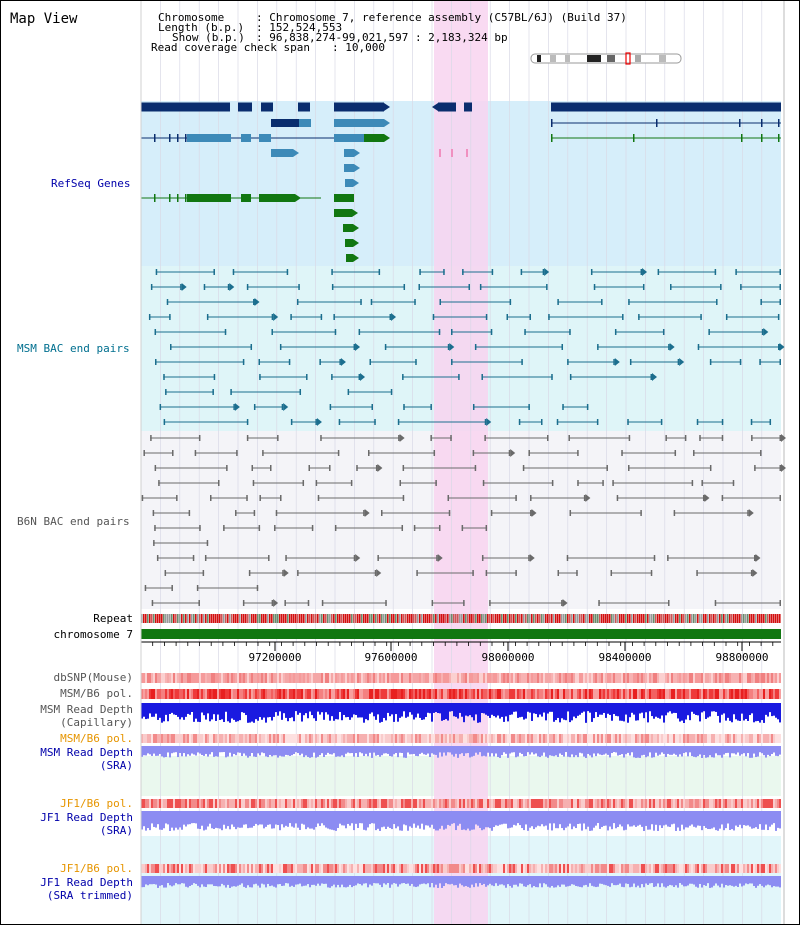 The image size is (800, 925). What do you see at coordinates (96, 738) in the screenshot?
I see `msm-b6-pol-sra-label: MSM/B6 pol.` at bounding box center [96, 738].